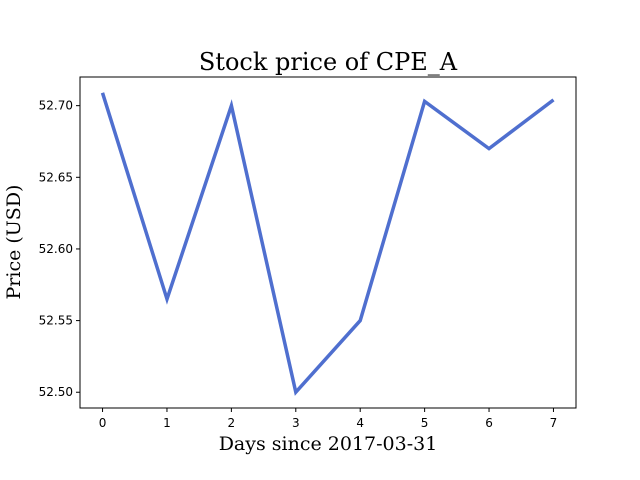  Describe the element at coordinates (103, 423) in the screenshot. I see `x-tick-label: 0` at that location.